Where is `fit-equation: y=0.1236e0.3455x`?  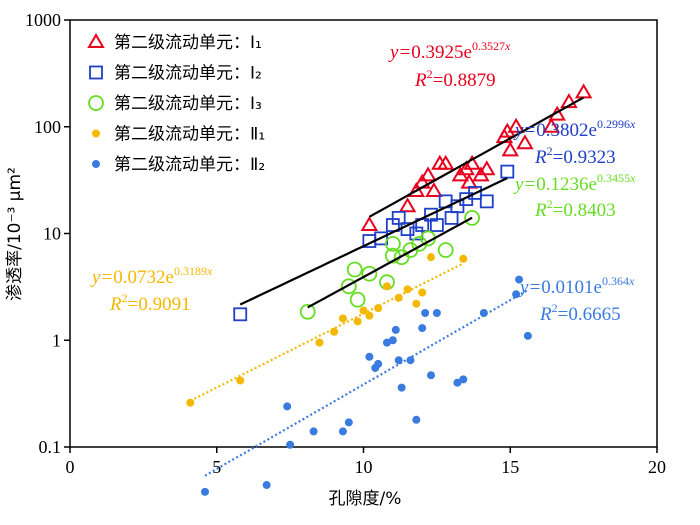 fit-equation: y=0.1236e0.3455x is located at coordinates (574, 183).